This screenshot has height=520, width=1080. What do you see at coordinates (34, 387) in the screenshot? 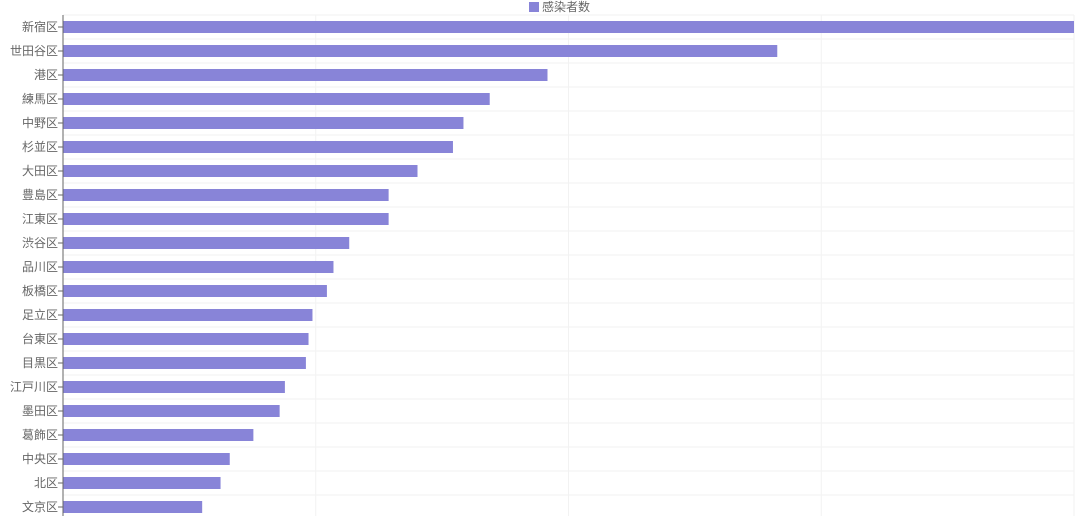
I see `y-tick-label: 江戸川区` at bounding box center [34, 387].